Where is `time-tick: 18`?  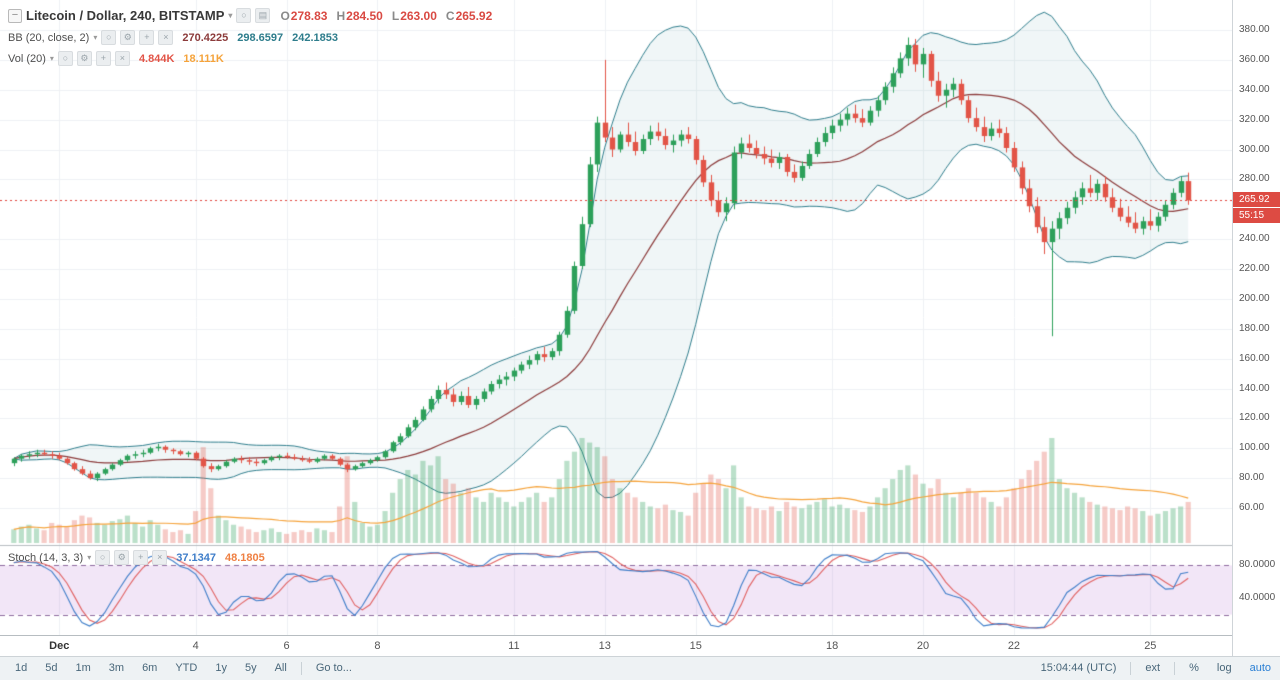
time-tick: 18 is located at coordinates (832, 646).